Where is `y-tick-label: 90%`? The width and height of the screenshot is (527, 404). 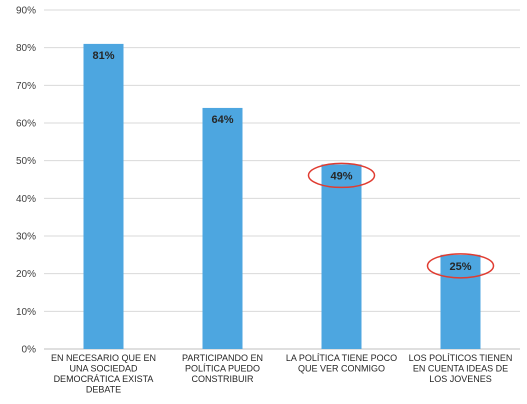
y-tick-label: 90% is located at coordinates (26, 11).